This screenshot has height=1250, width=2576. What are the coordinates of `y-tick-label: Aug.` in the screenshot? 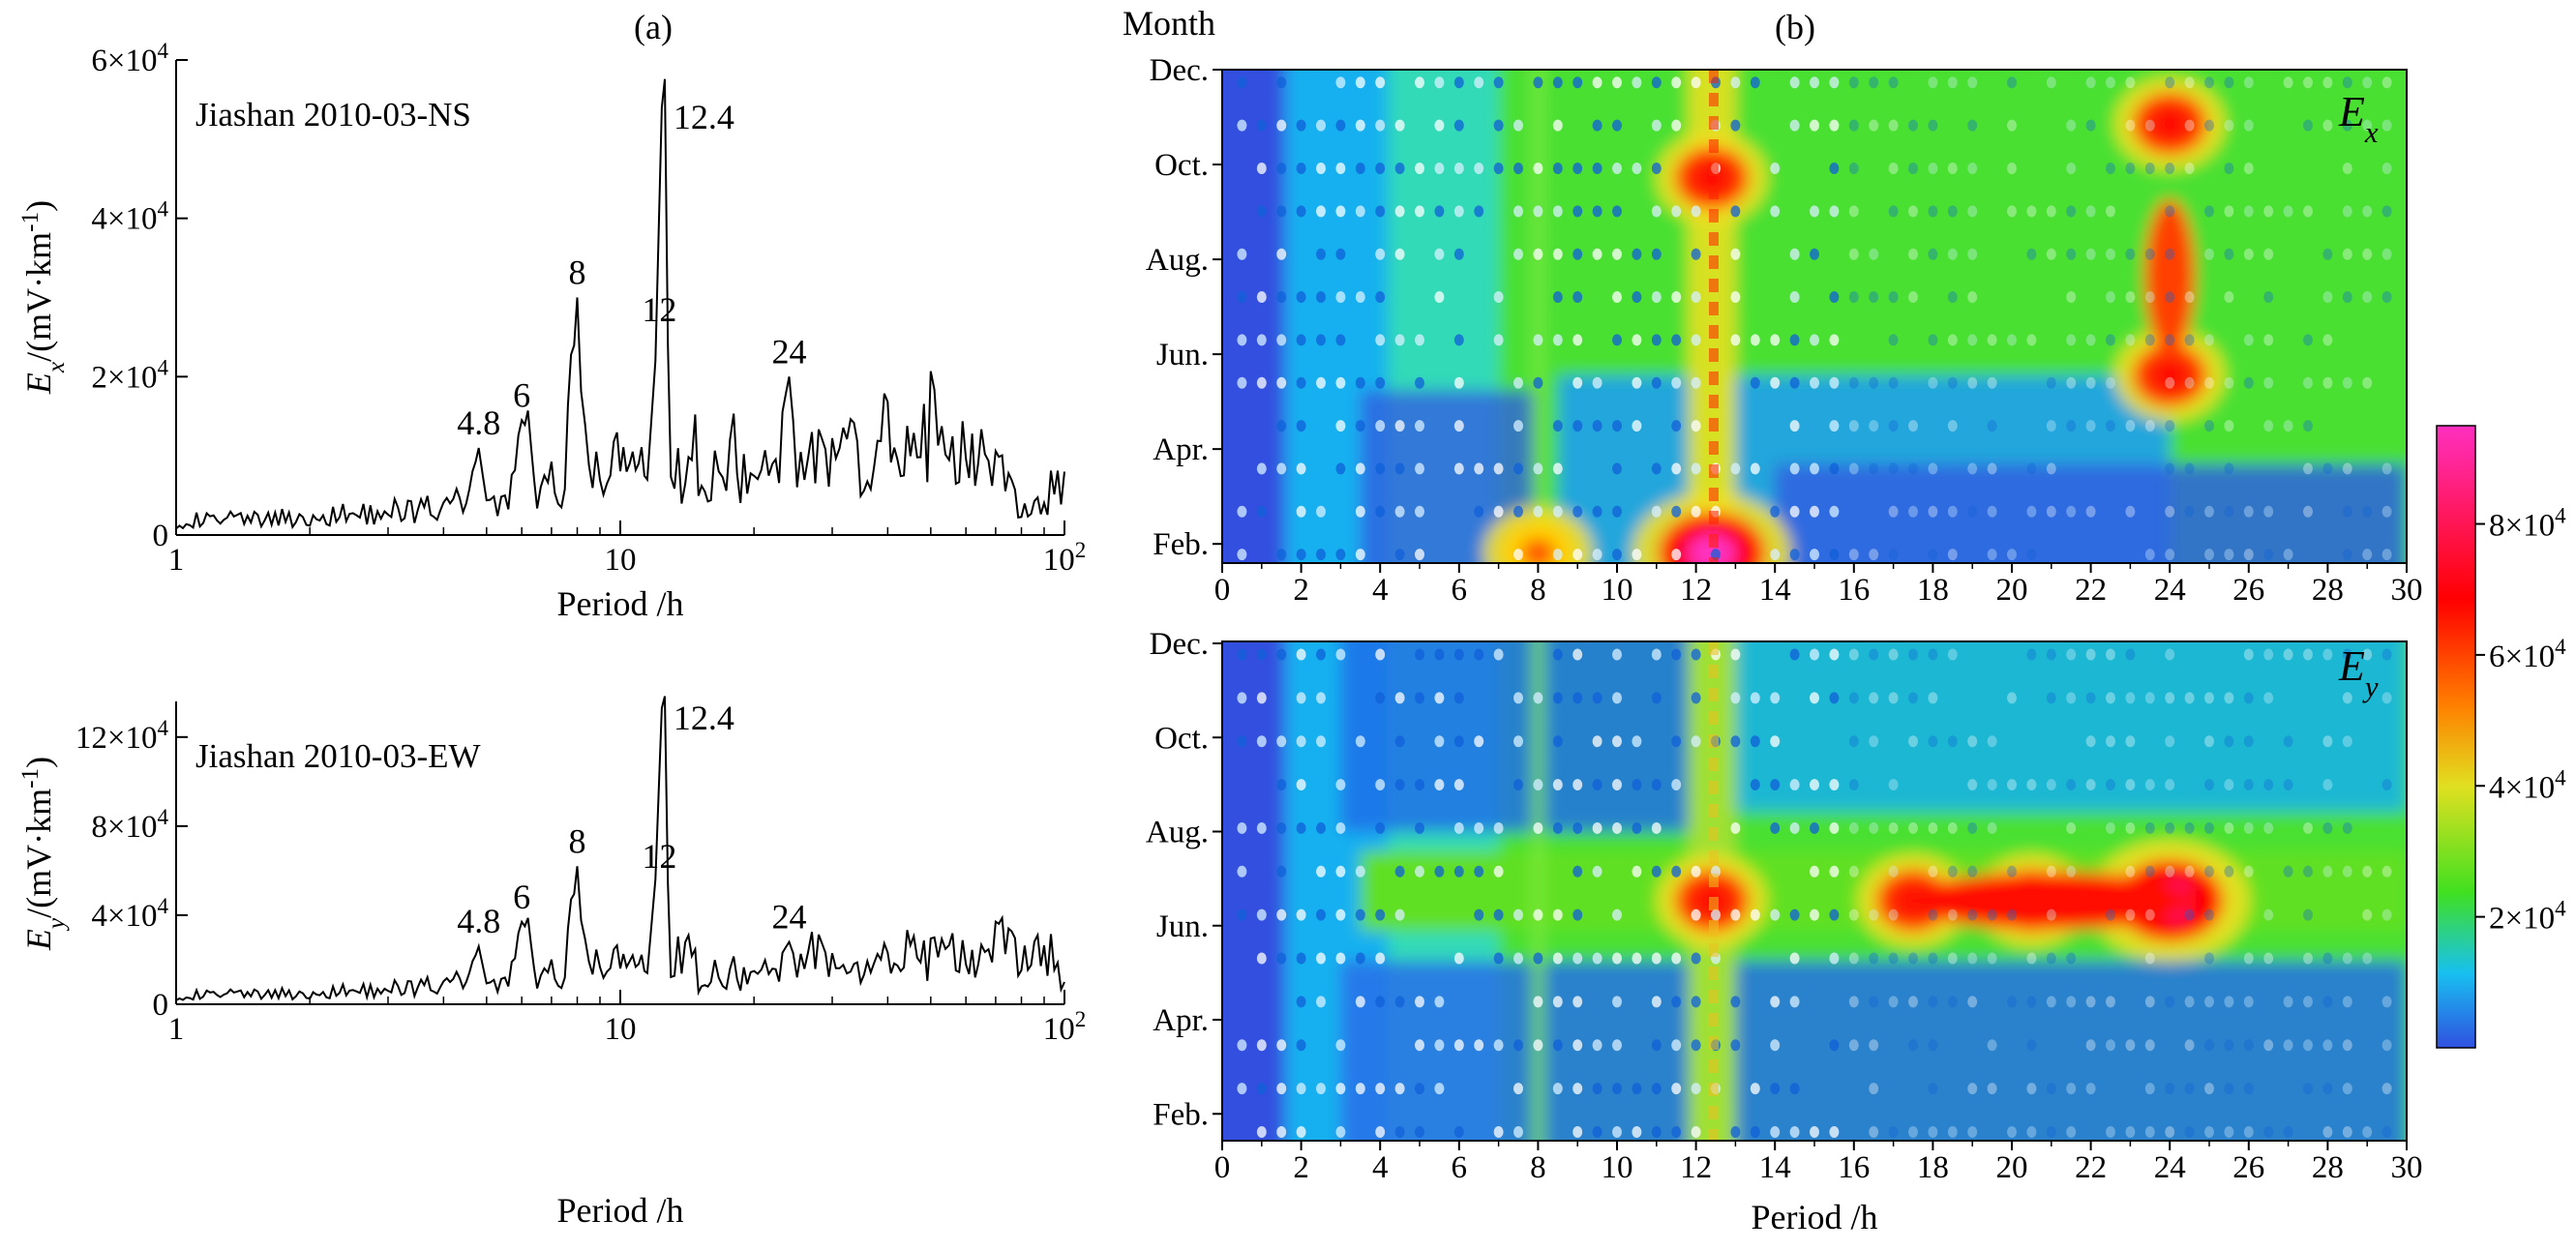 It's located at (1177, 260).